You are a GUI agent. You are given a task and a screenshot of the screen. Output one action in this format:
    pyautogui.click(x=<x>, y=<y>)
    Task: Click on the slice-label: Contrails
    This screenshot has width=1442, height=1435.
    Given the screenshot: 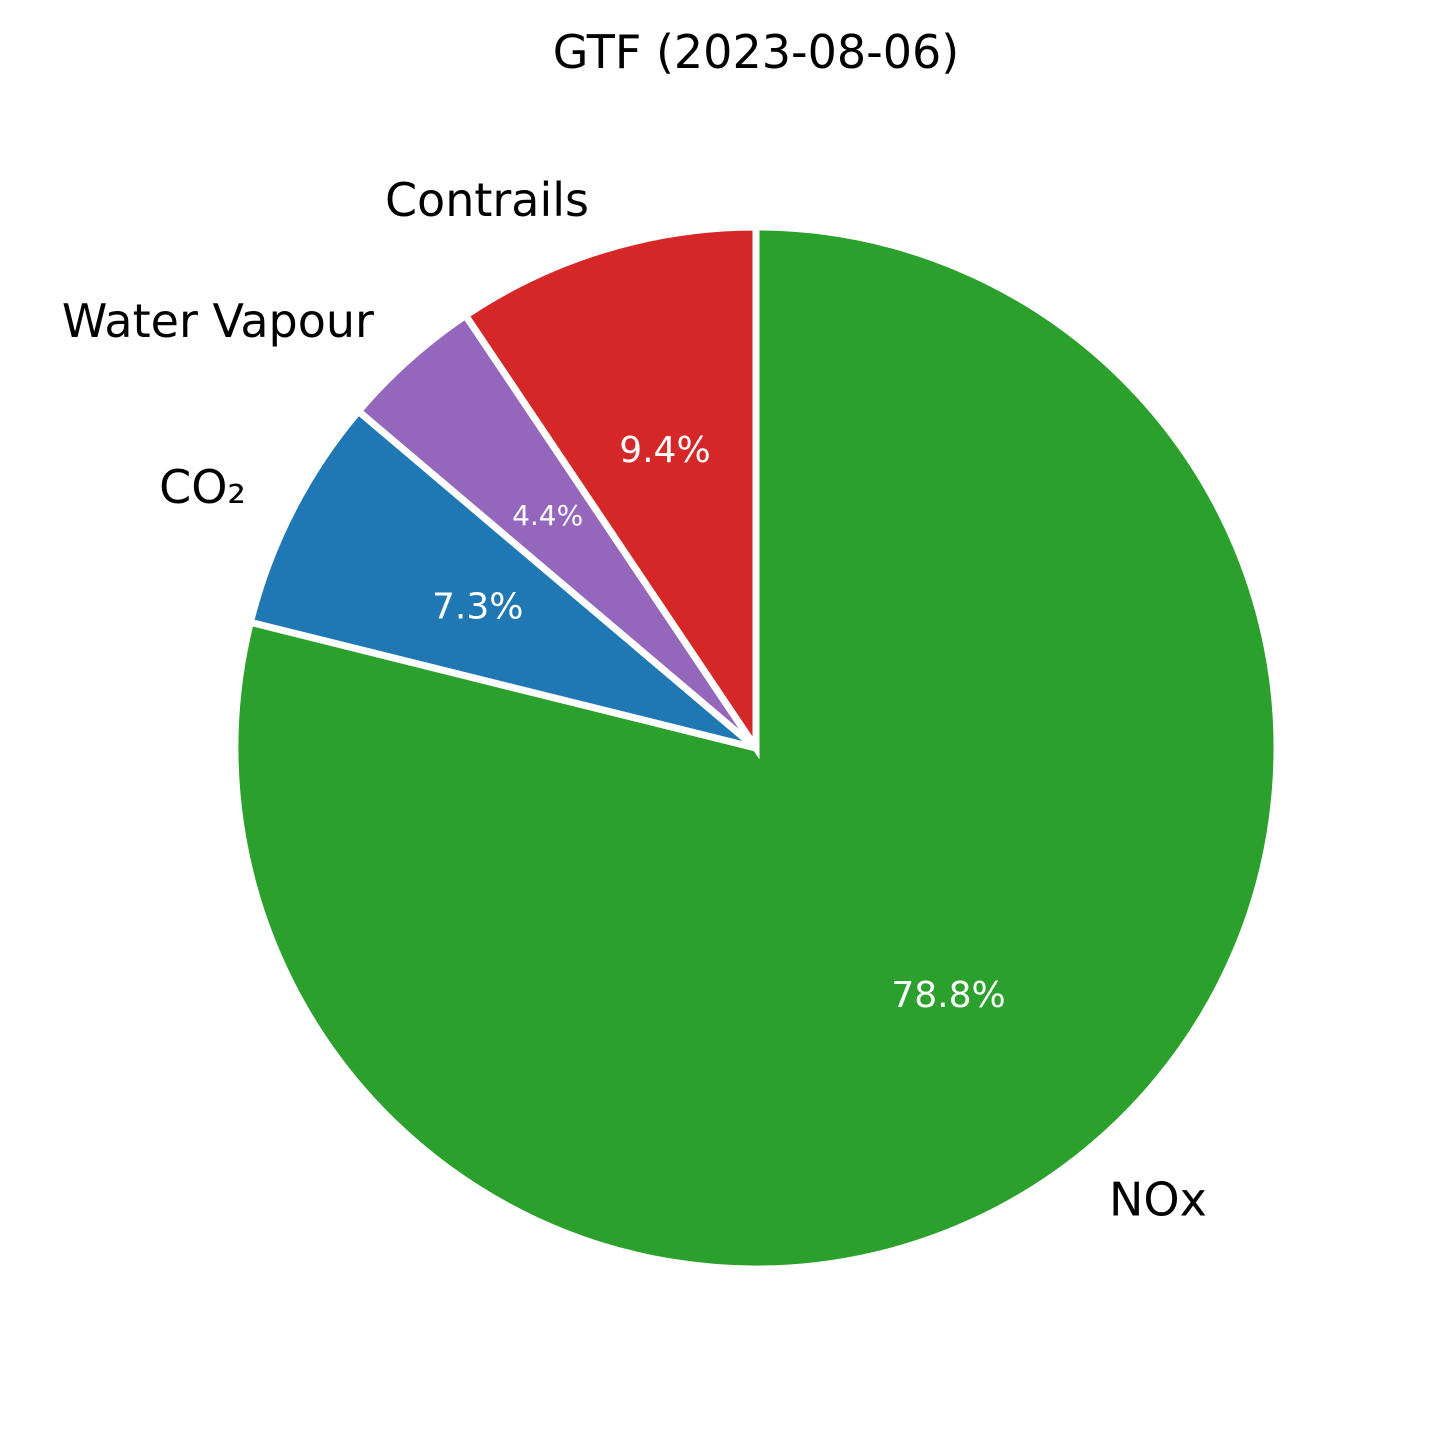 What is the action you would take?
    pyautogui.click(x=487, y=200)
    